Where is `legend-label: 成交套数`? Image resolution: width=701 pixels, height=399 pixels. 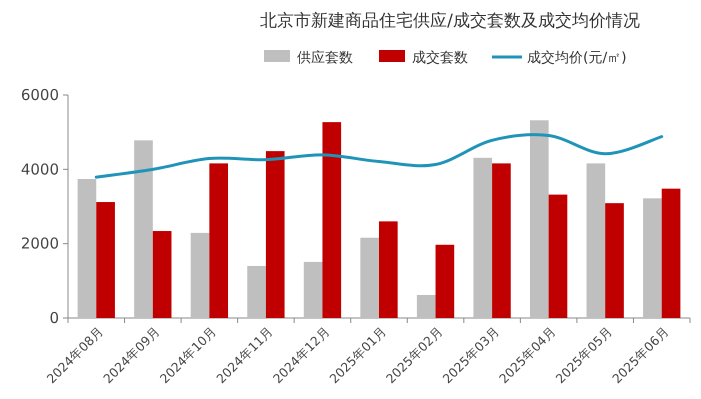 legend-label: 成交套数 is located at coordinates (440, 58).